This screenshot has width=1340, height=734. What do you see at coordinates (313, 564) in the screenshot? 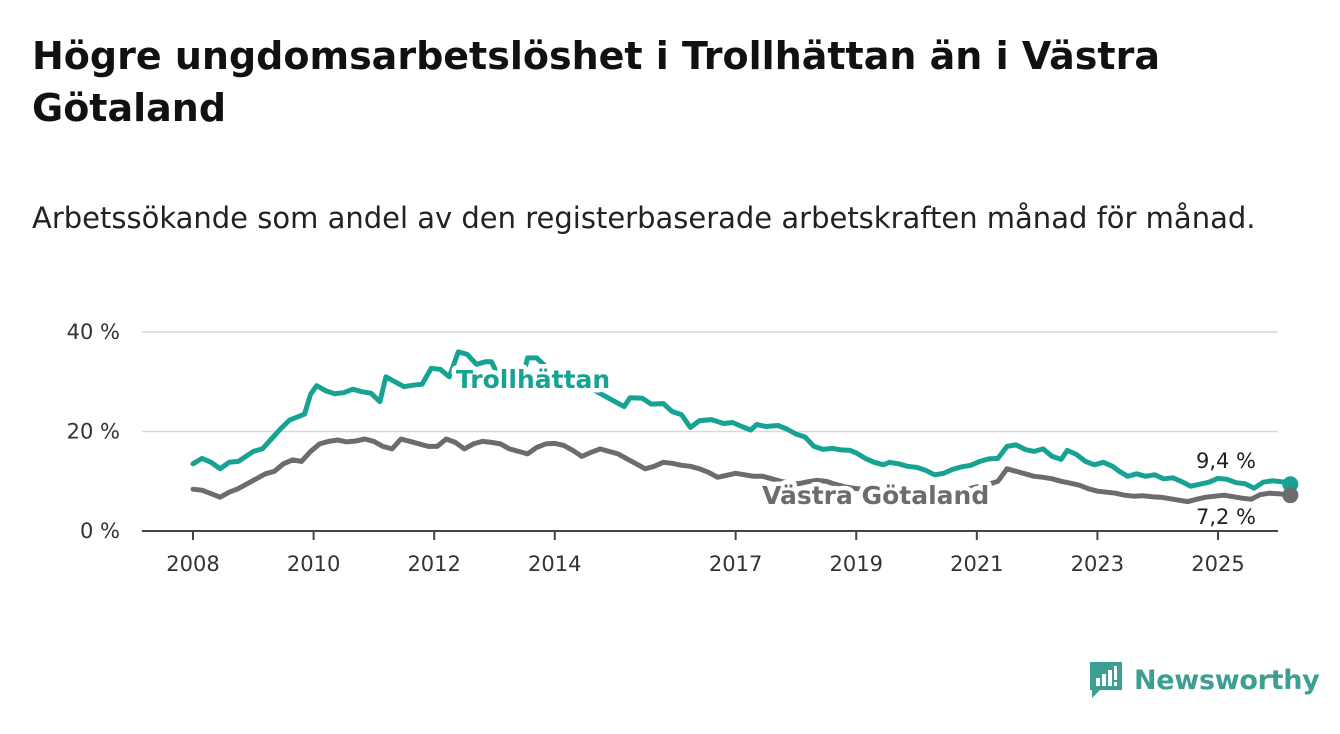
I see `x-tick-label: 2010` at bounding box center [313, 564].